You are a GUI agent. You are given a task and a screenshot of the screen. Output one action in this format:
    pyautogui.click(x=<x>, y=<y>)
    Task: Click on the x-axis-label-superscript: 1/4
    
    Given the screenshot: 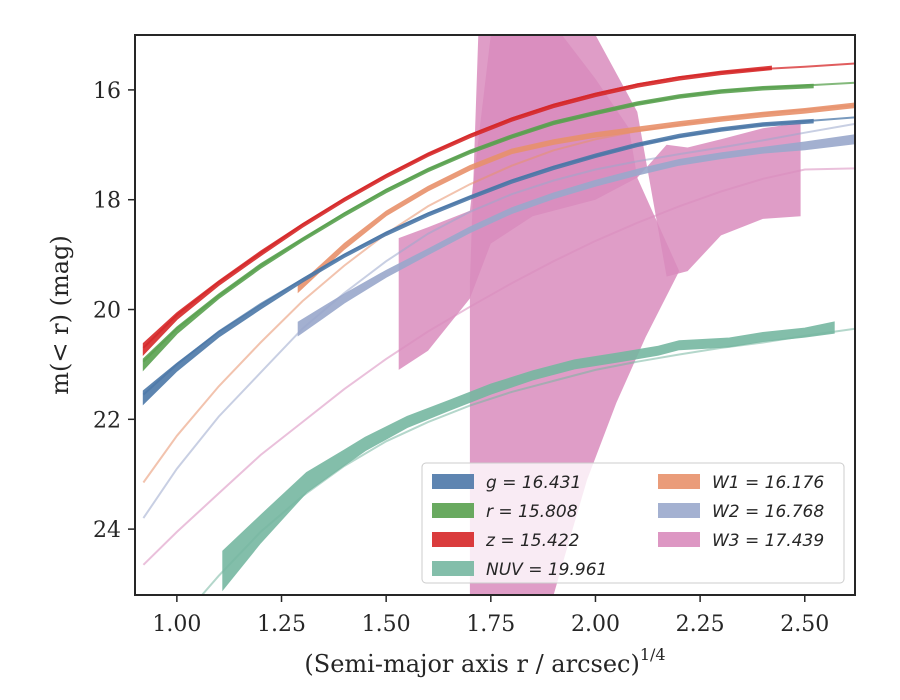 What is the action you would take?
    pyautogui.click(x=653, y=654)
    